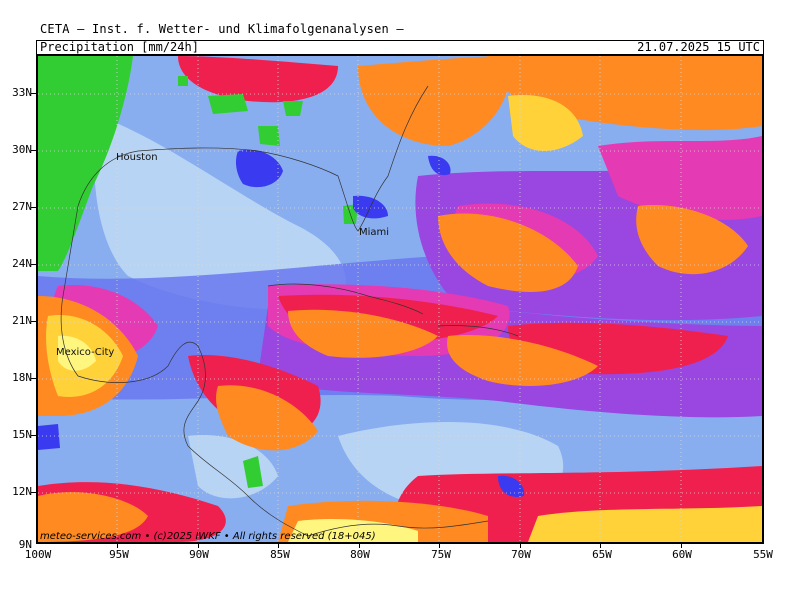 The image size is (800, 600). Describe the element at coordinates (692, 240) in the screenshot. I see `patch-east-orange` at that location.